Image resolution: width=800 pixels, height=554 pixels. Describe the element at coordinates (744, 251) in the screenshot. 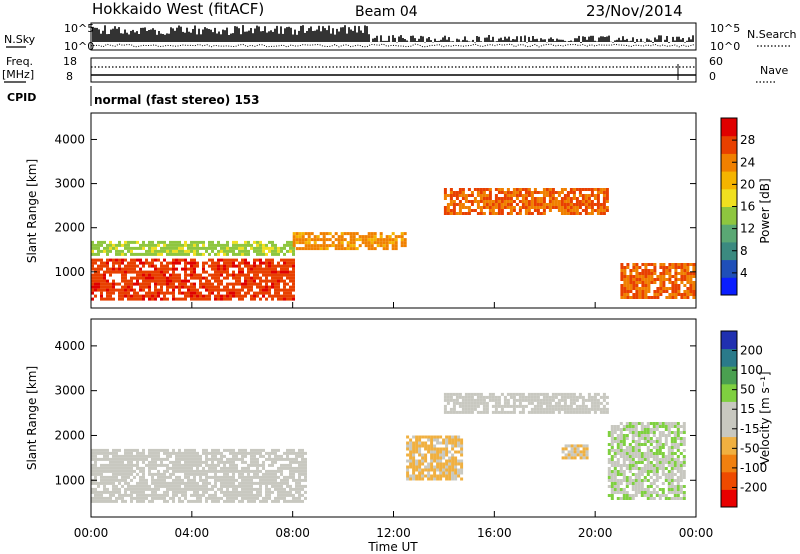

I see `power-colorbar-label-tick: 8` at that location.